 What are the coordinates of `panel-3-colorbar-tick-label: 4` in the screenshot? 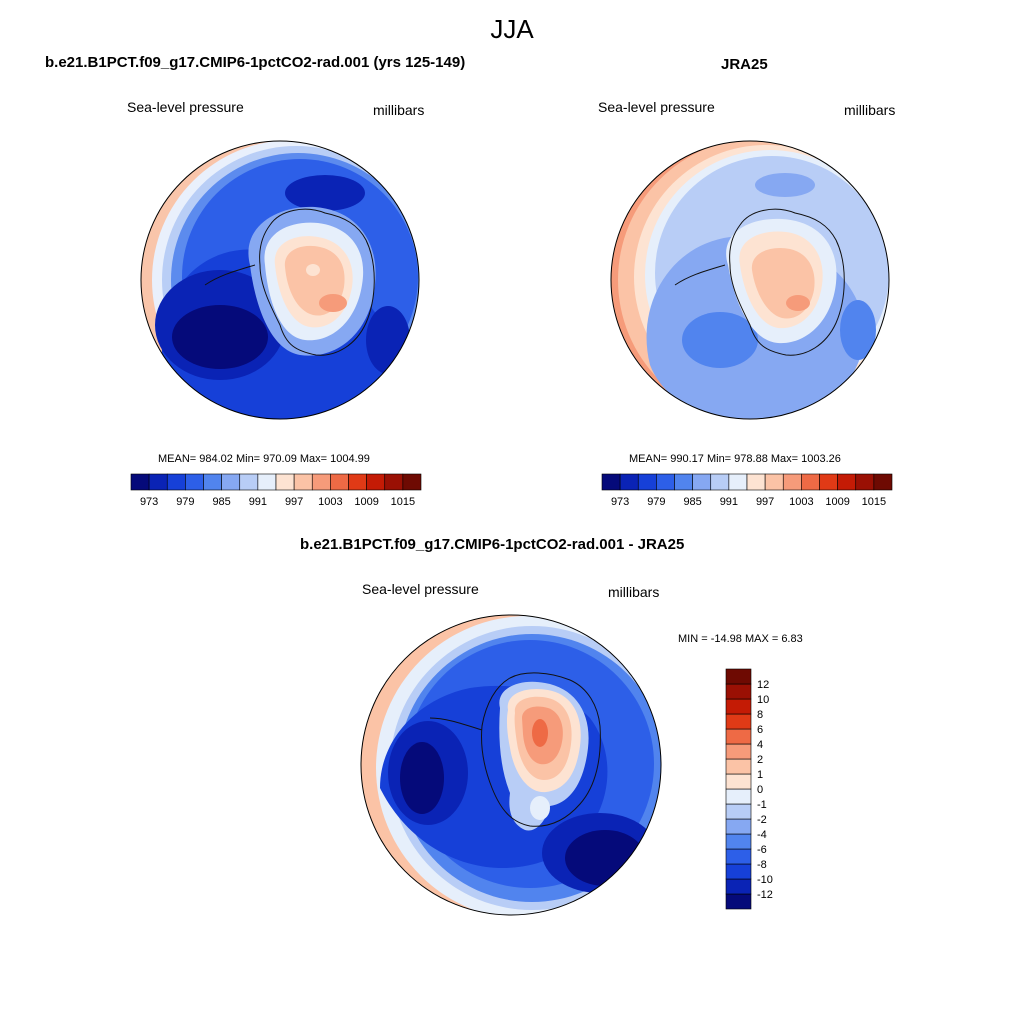 It's located at (760, 745).